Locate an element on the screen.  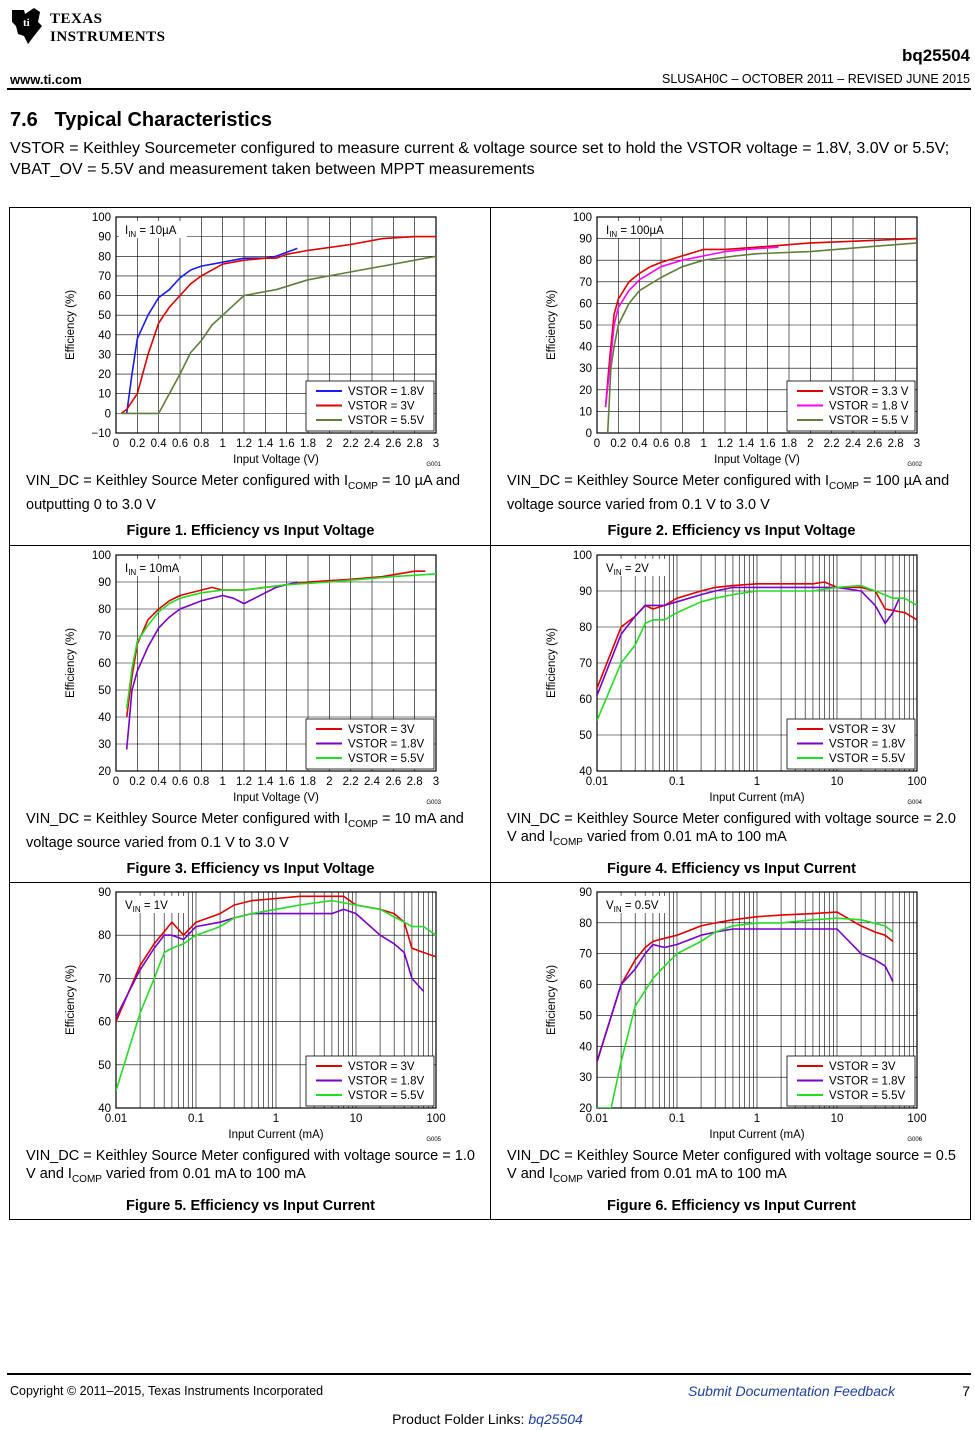
website-link: www.ti.com is located at coordinates (46, 79).